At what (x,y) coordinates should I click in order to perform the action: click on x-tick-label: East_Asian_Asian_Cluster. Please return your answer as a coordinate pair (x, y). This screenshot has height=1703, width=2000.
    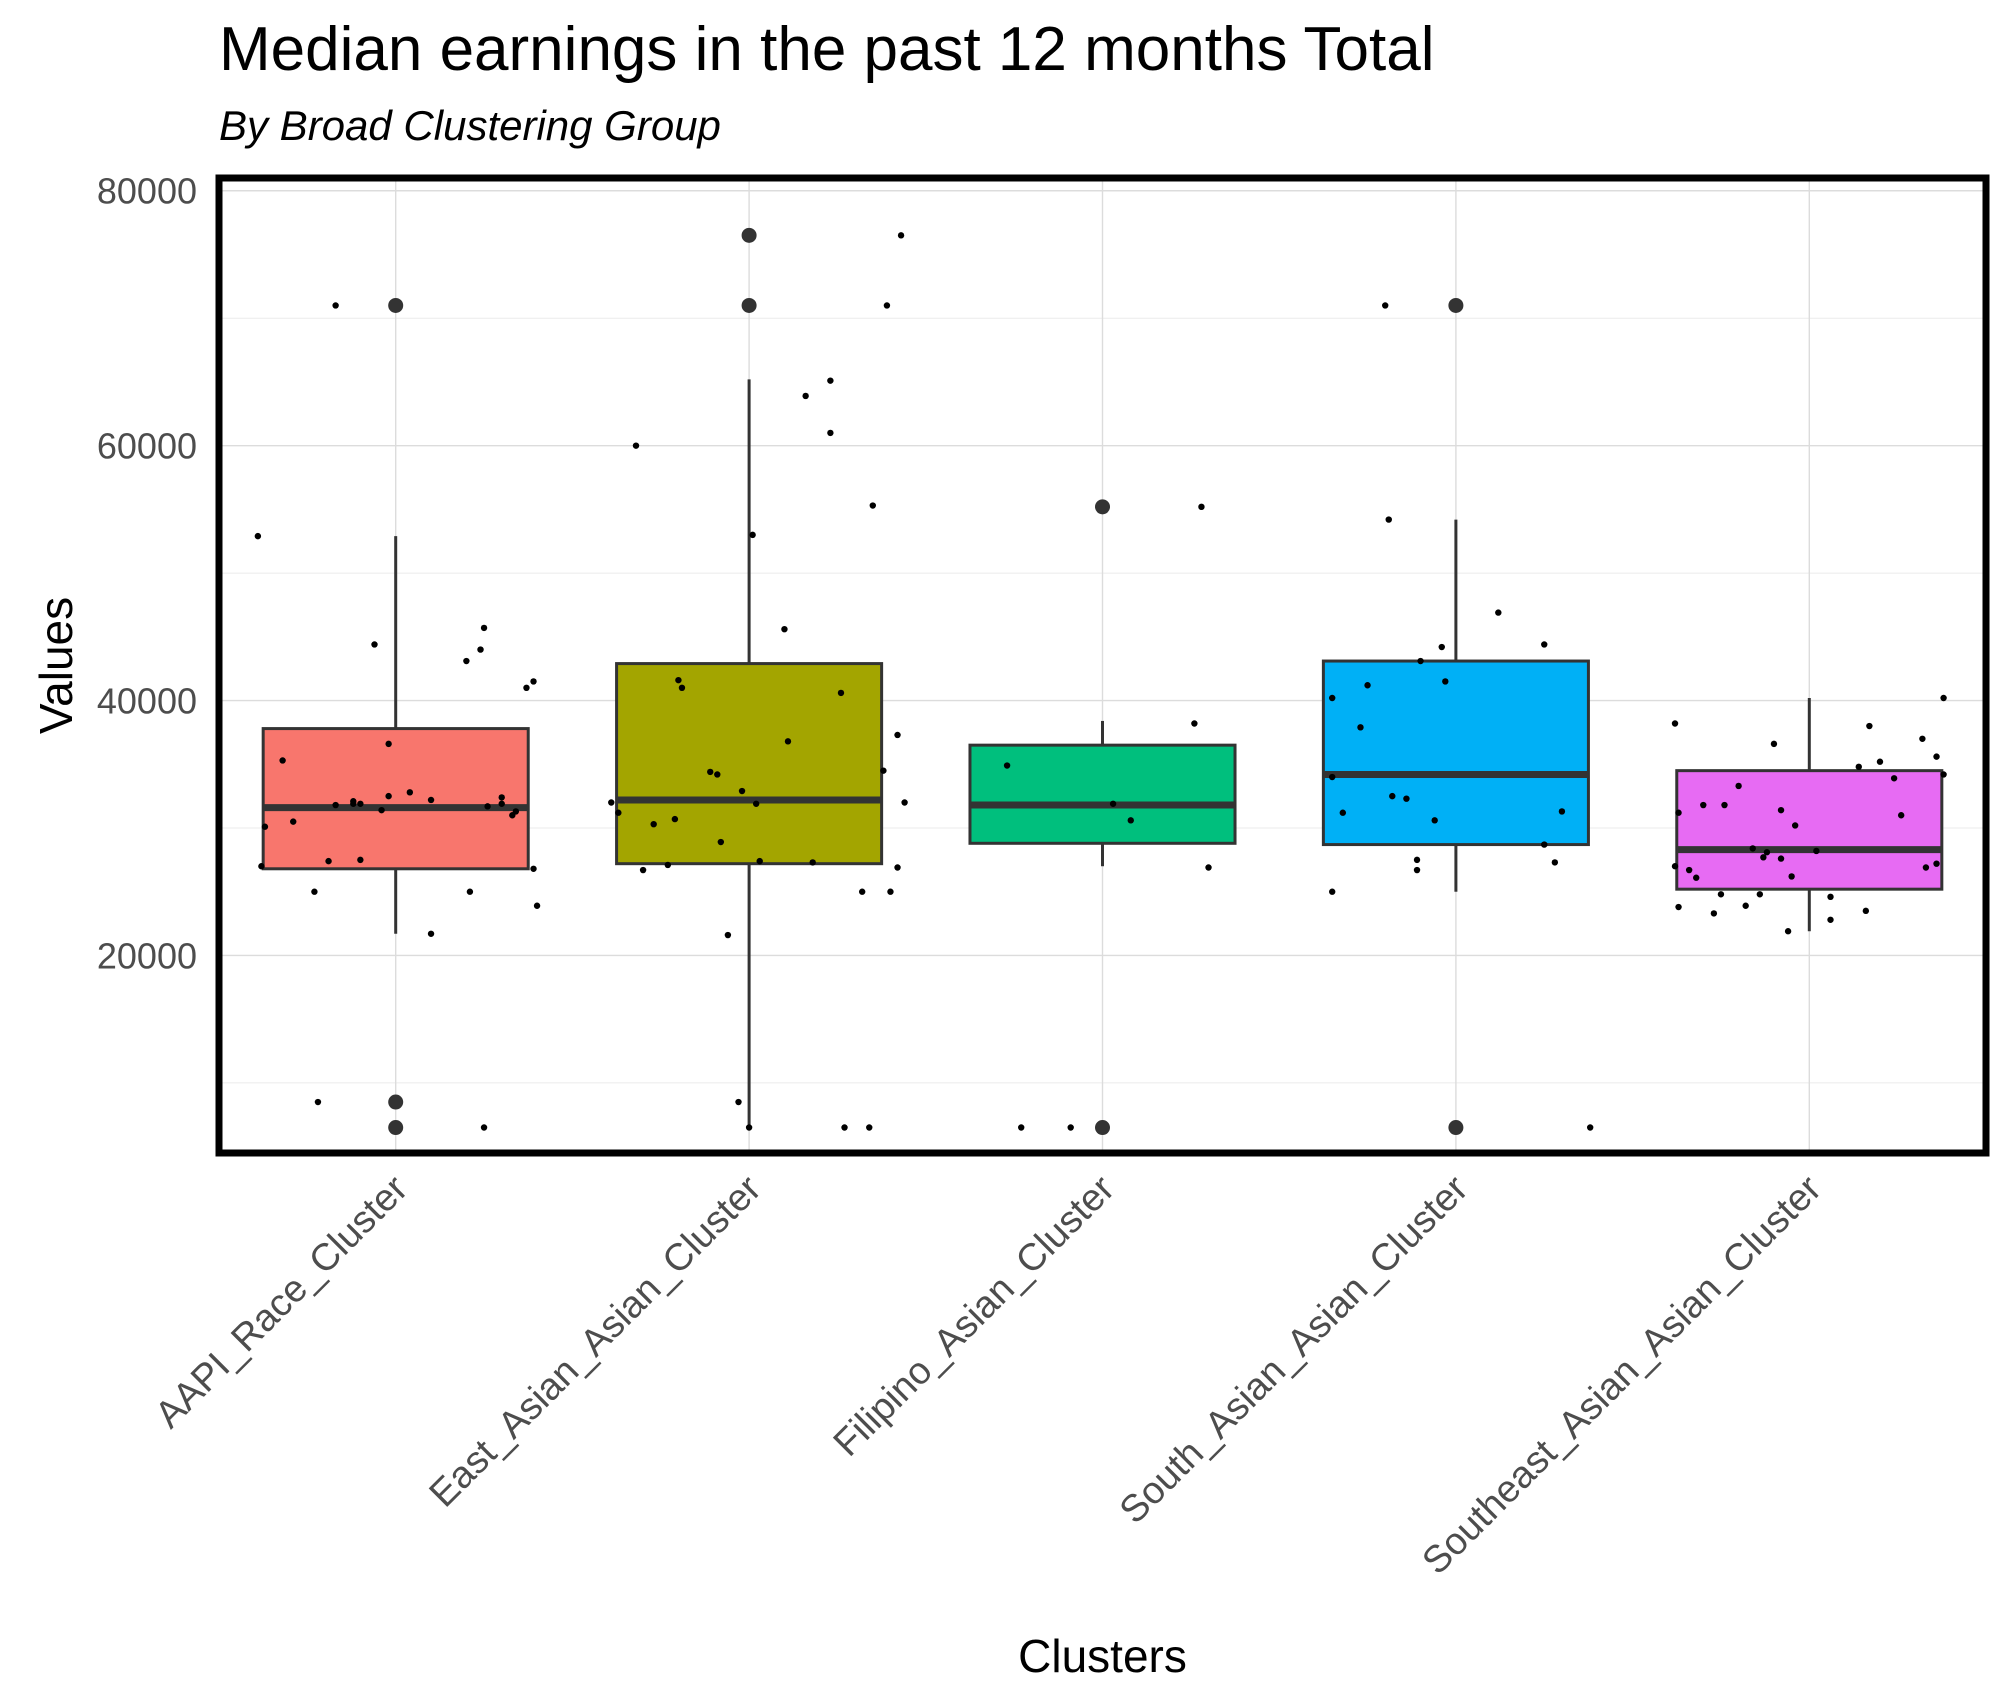
    Looking at the image, I should click on (596, 1341).